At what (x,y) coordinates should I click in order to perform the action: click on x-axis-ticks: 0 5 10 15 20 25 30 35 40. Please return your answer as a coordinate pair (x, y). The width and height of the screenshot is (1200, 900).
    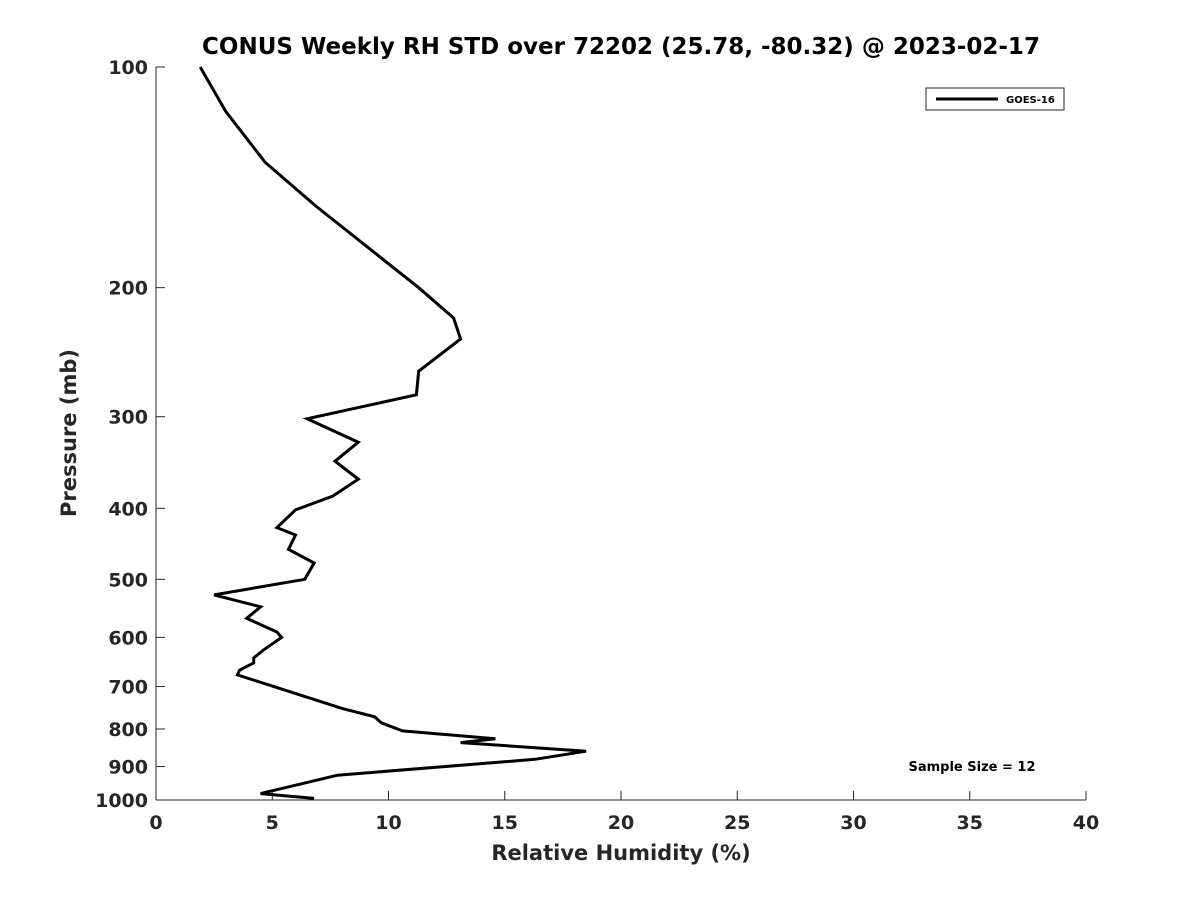
    Looking at the image, I should click on (624, 812).